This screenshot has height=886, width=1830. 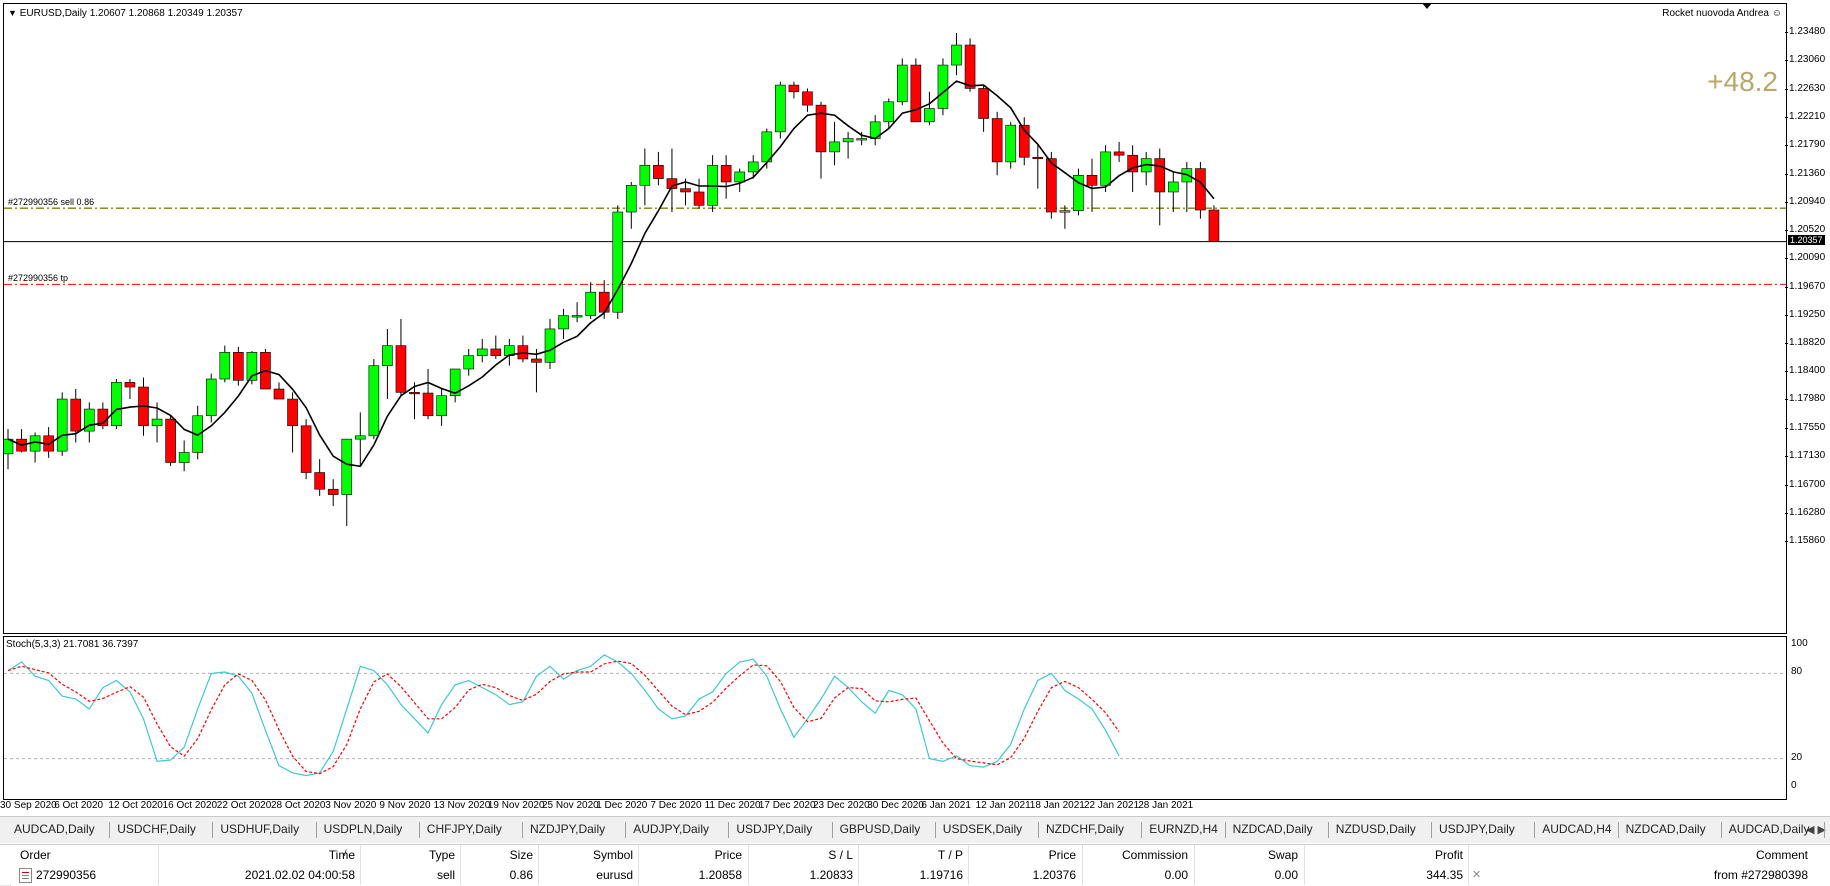 I want to click on close-order-icon: ✕, so click(x=1477, y=875).